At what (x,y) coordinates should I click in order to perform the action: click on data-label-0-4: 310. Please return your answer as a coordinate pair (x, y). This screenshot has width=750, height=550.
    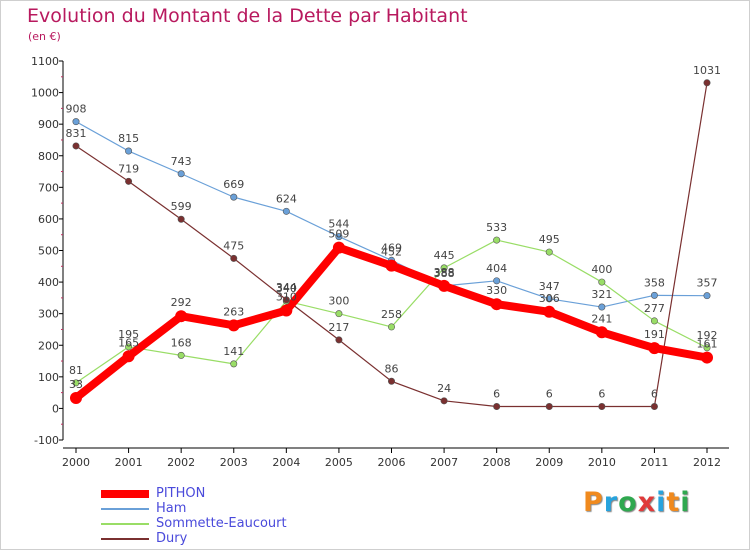
    Looking at the image, I should click on (286, 297).